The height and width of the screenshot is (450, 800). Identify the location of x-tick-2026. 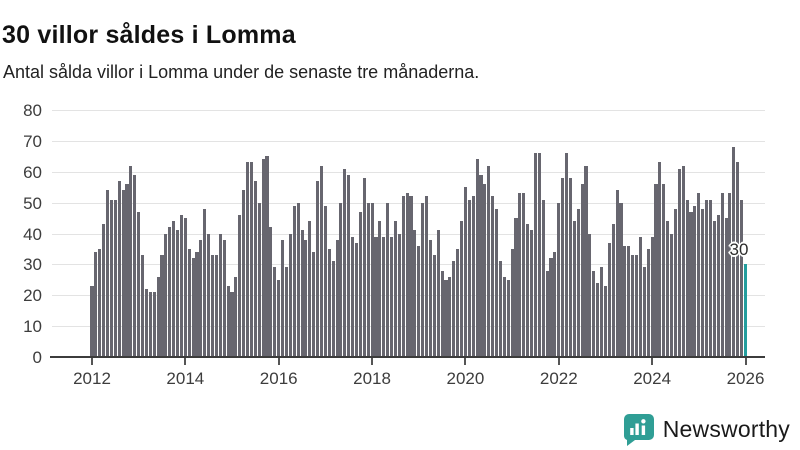
(745, 361).